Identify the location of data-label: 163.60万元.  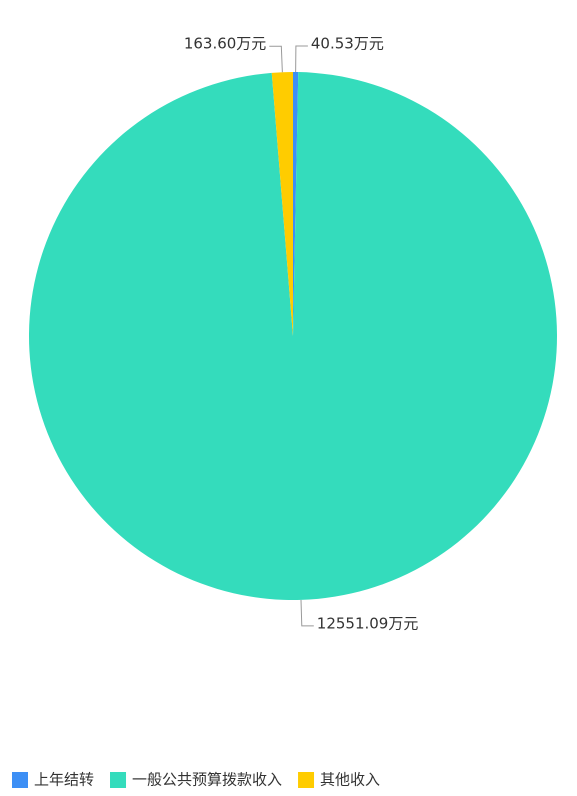
(225, 44).